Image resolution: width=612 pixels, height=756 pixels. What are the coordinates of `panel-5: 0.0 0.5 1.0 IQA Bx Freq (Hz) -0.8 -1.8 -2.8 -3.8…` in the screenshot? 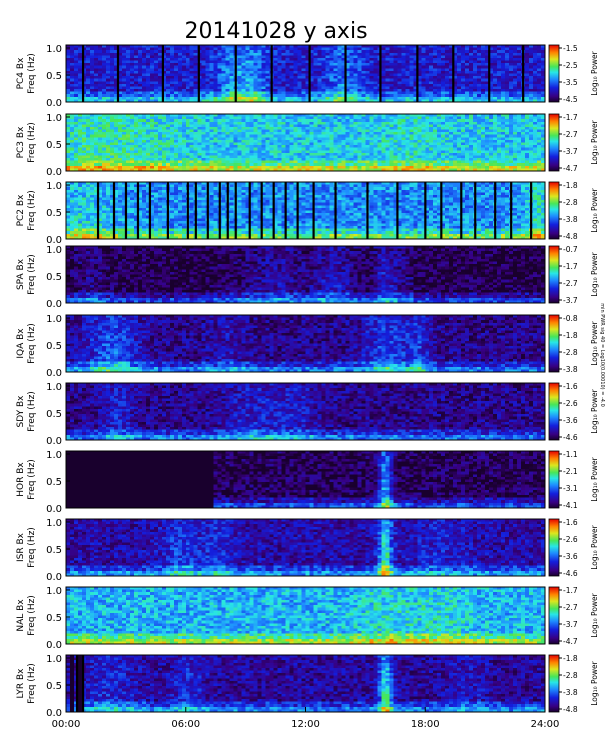 It's located at (307, 346).